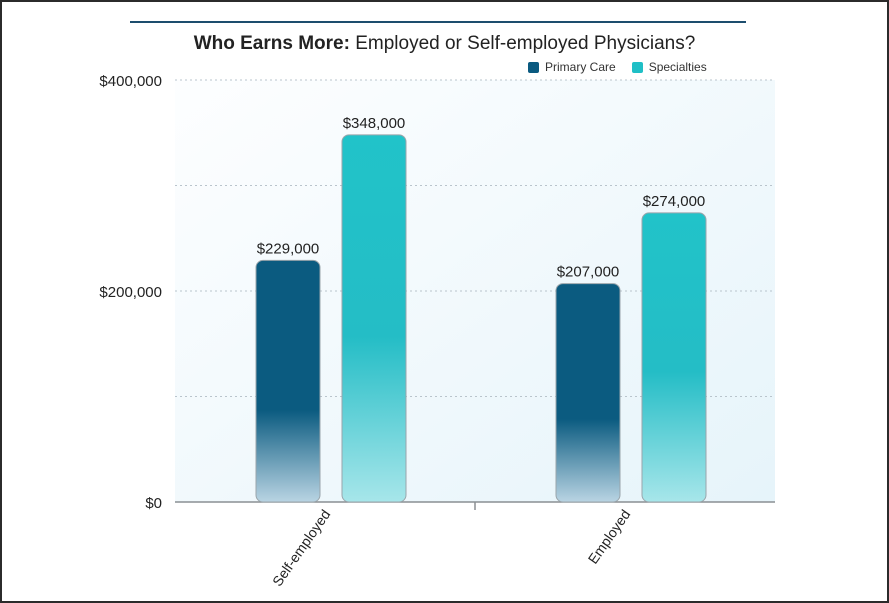  What do you see at coordinates (288, 248) in the screenshot?
I see `data-label: $229,000` at bounding box center [288, 248].